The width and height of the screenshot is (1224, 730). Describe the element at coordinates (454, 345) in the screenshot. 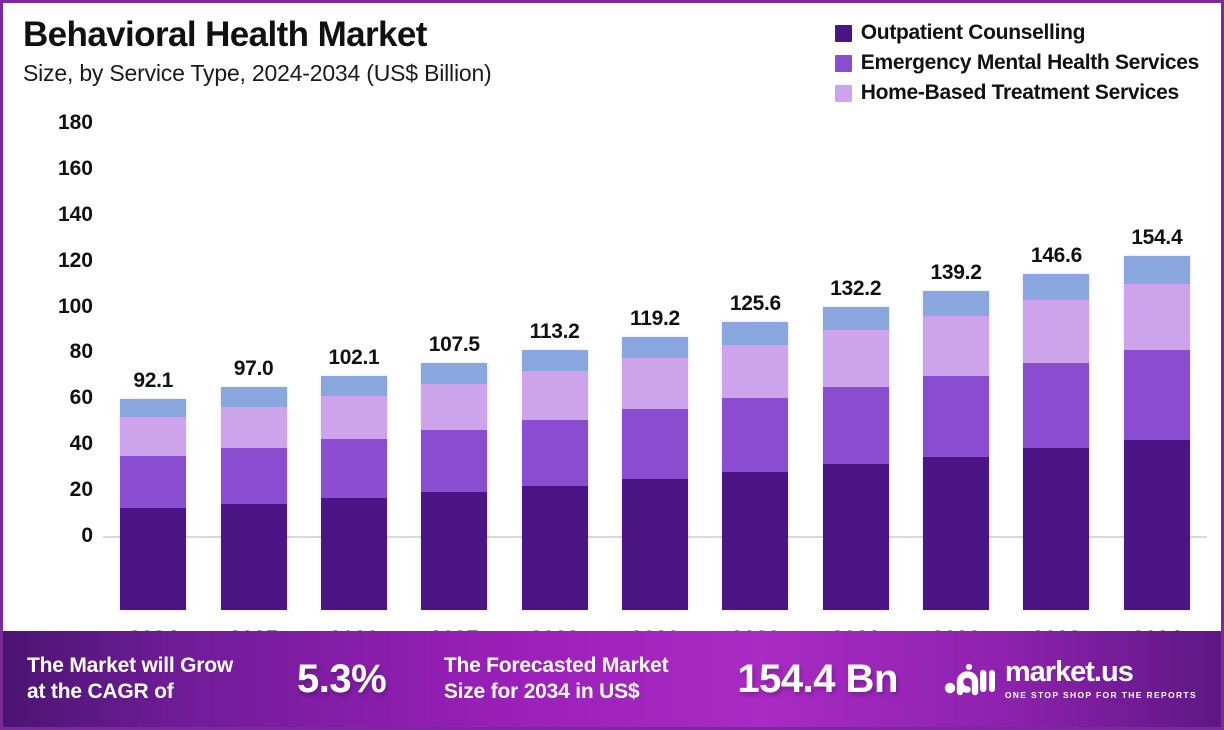

I see `bar-total-label: 107.5` at that location.